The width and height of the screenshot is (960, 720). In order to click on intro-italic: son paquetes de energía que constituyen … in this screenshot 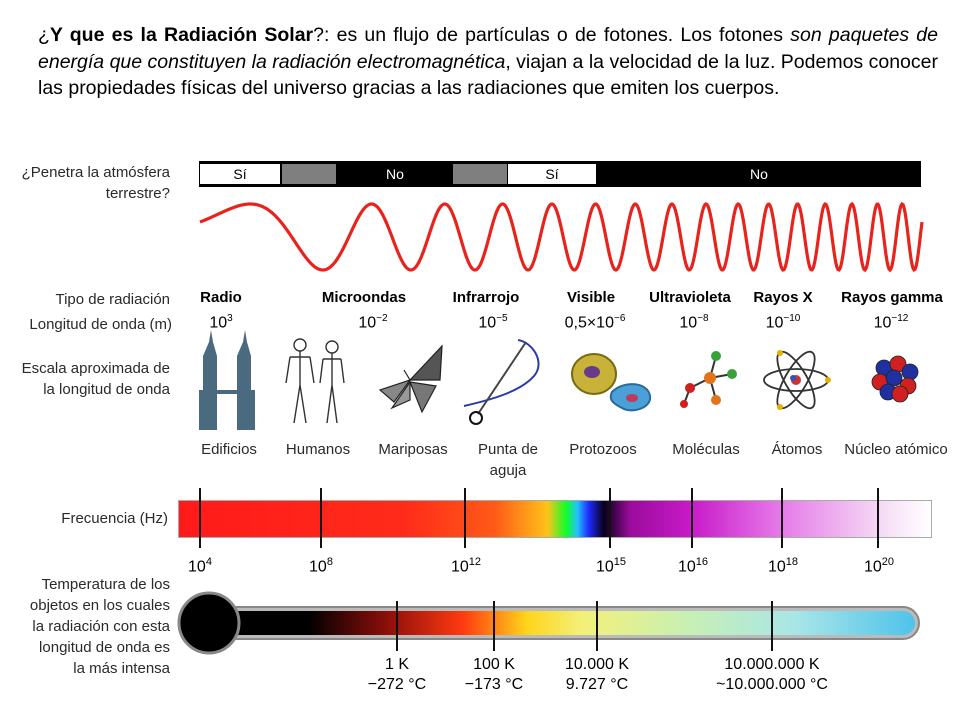, I will do `click(488, 48)`.